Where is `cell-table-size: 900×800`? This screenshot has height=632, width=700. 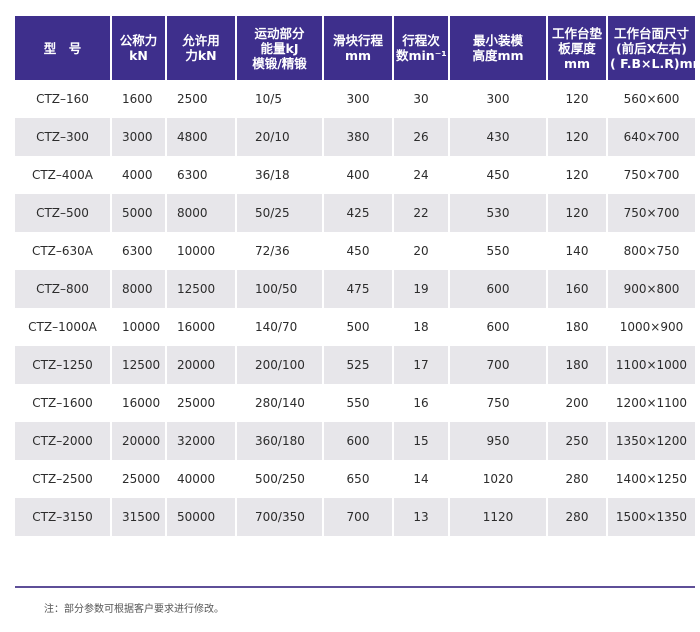 cell-table-size: 900×800 is located at coordinates (651, 289).